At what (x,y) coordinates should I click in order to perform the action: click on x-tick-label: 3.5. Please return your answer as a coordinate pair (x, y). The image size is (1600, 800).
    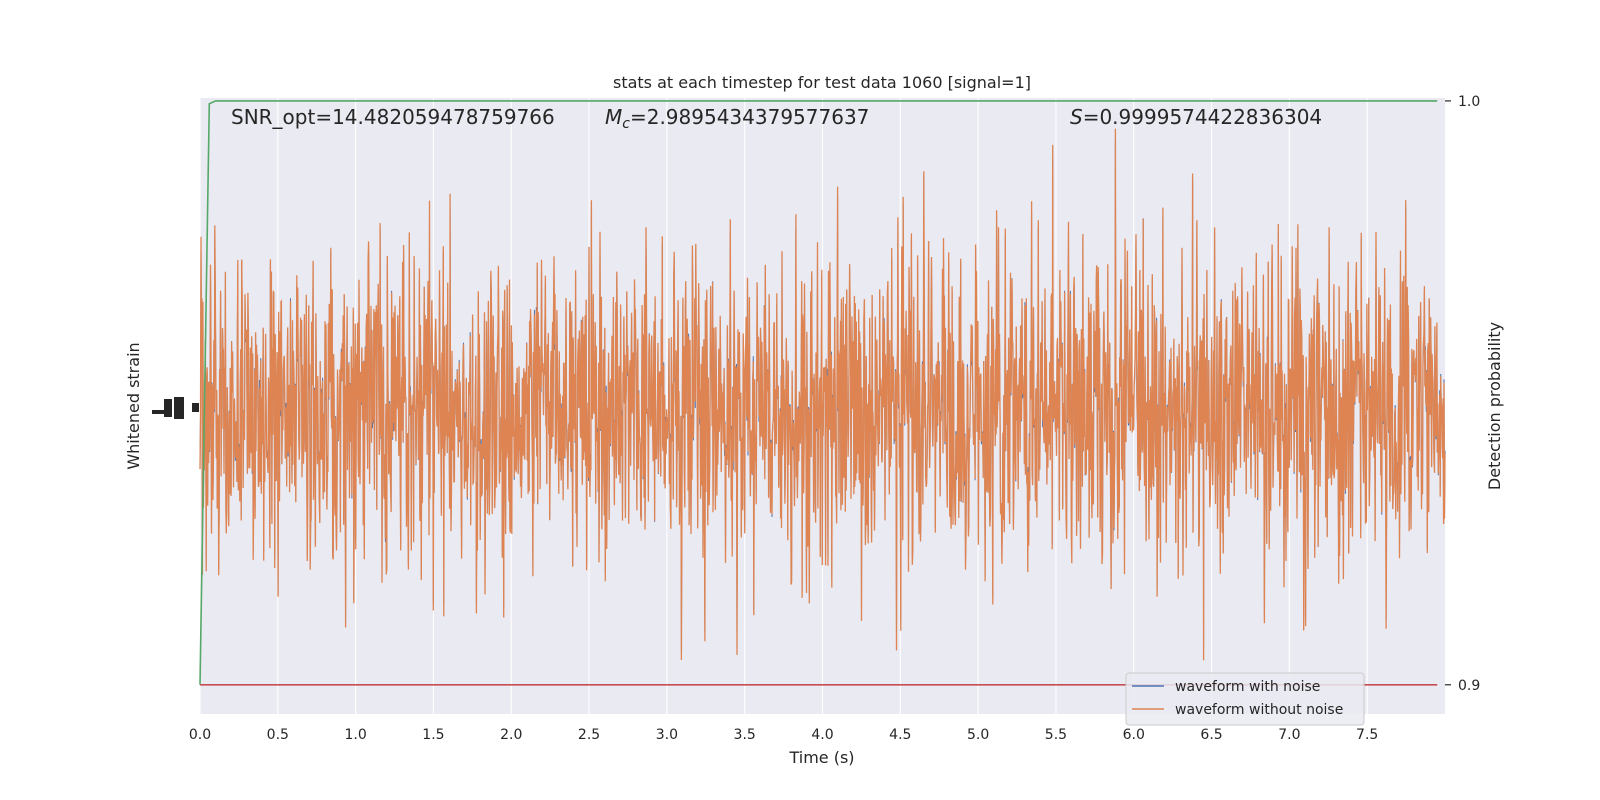
    Looking at the image, I should click on (745, 735).